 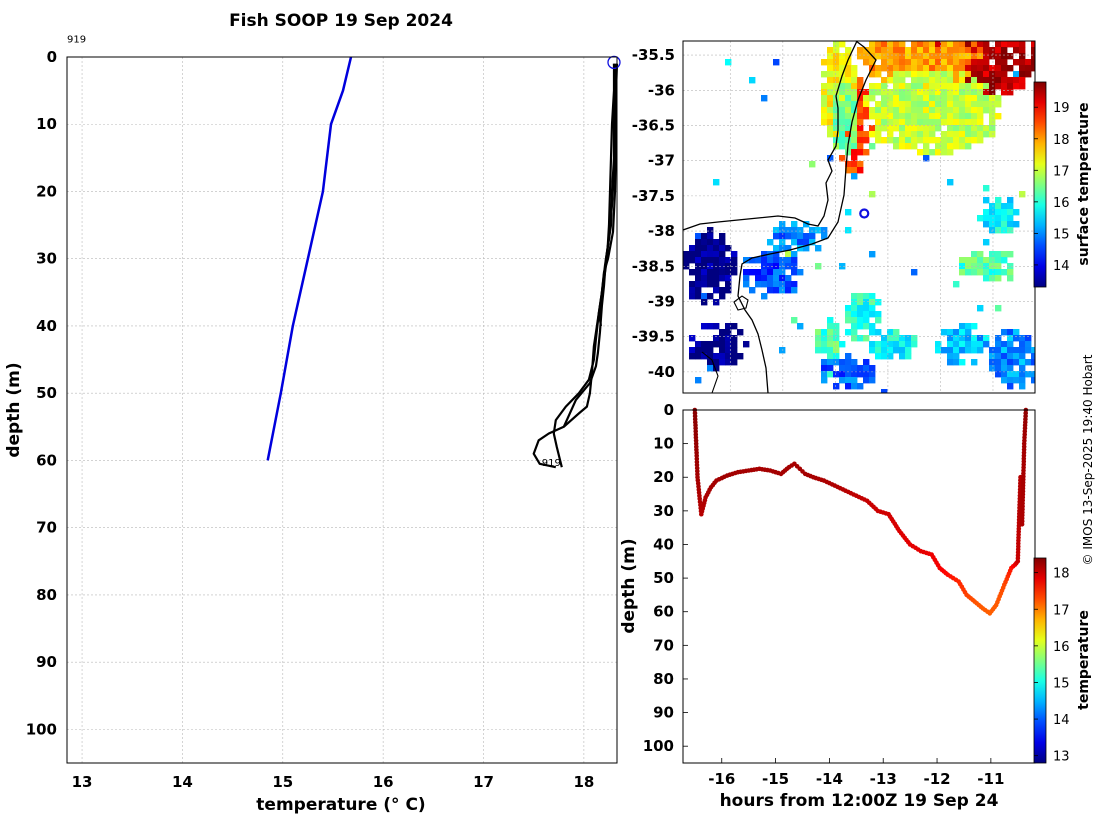 What do you see at coordinates (661, 231) in the screenshot?
I see `sst-y-tick-label: -38` at bounding box center [661, 231].